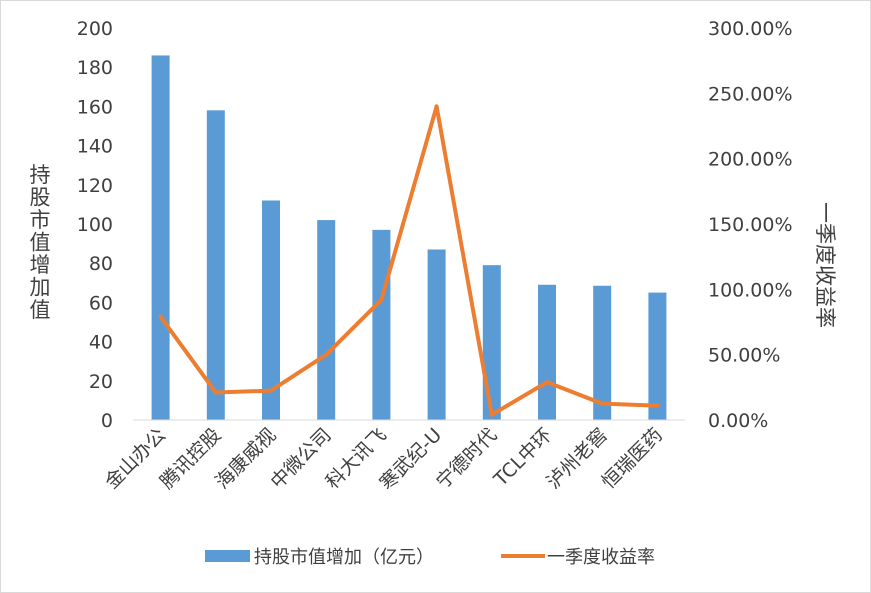  What do you see at coordinates (750, 29) in the screenshot?
I see `right-tick-label: 300.00%` at bounding box center [750, 29].